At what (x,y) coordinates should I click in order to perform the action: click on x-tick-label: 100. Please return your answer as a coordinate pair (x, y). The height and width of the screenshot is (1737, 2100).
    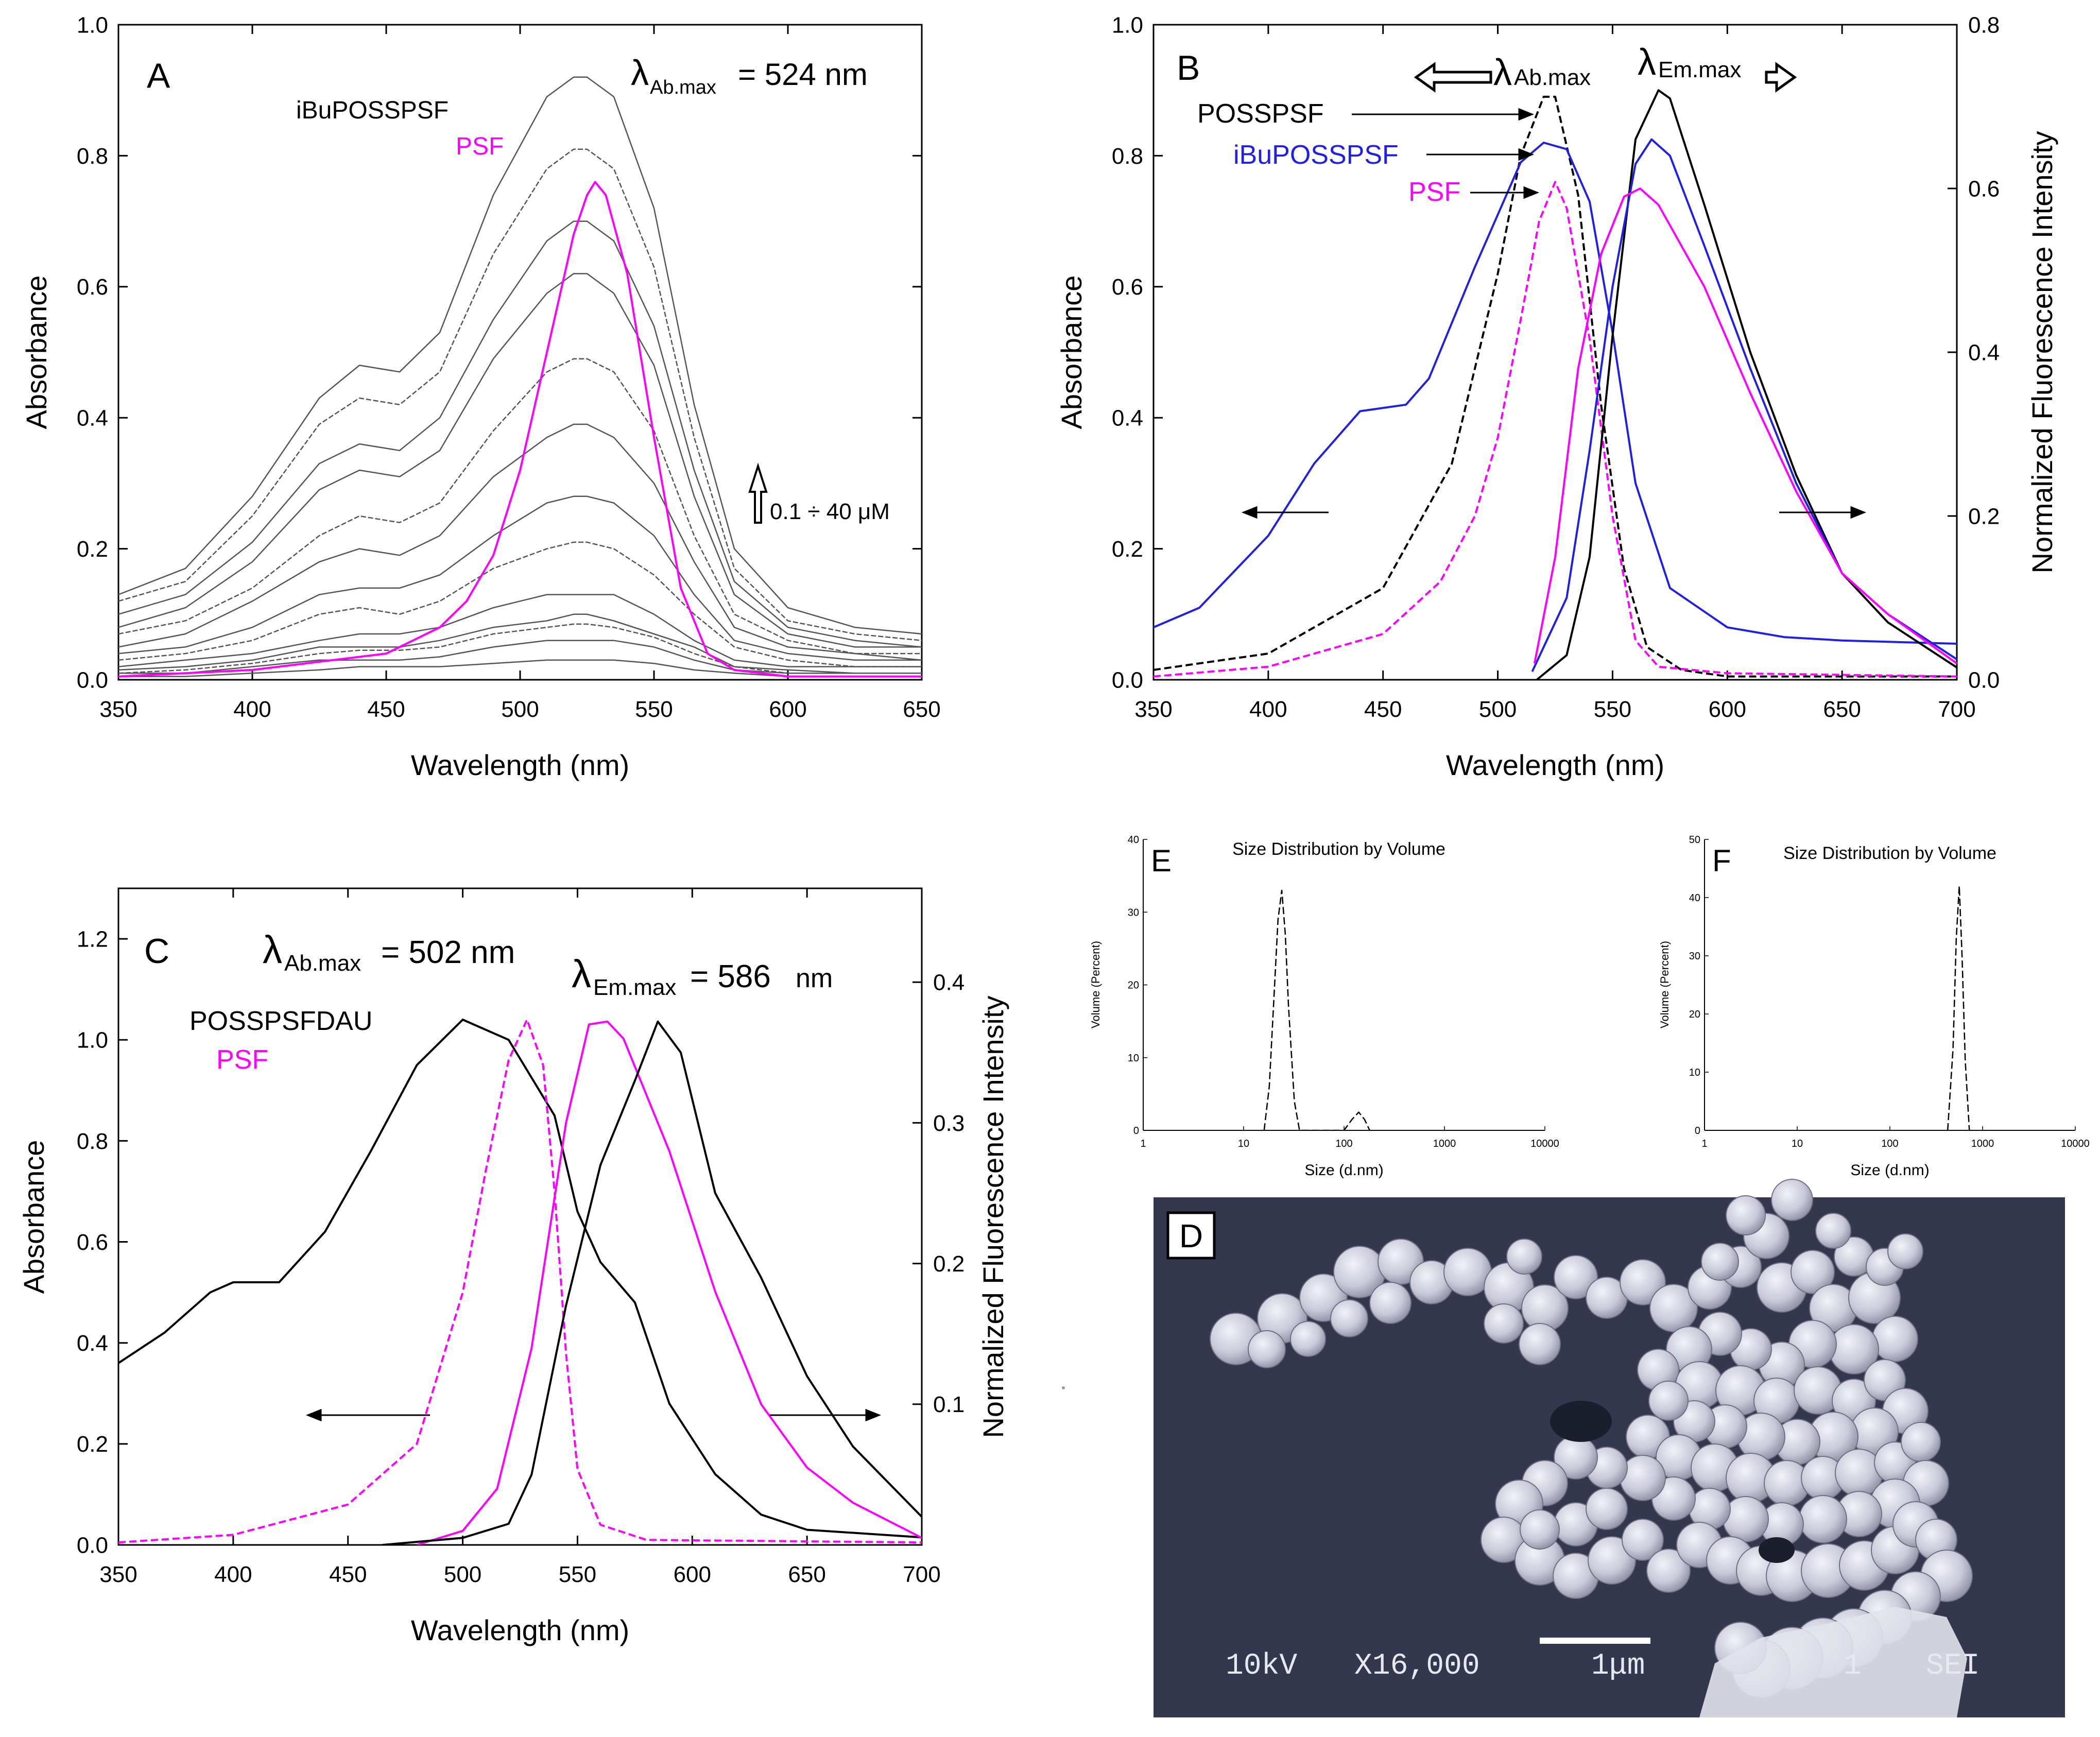
    Looking at the image, I should click on (1343, 1143).